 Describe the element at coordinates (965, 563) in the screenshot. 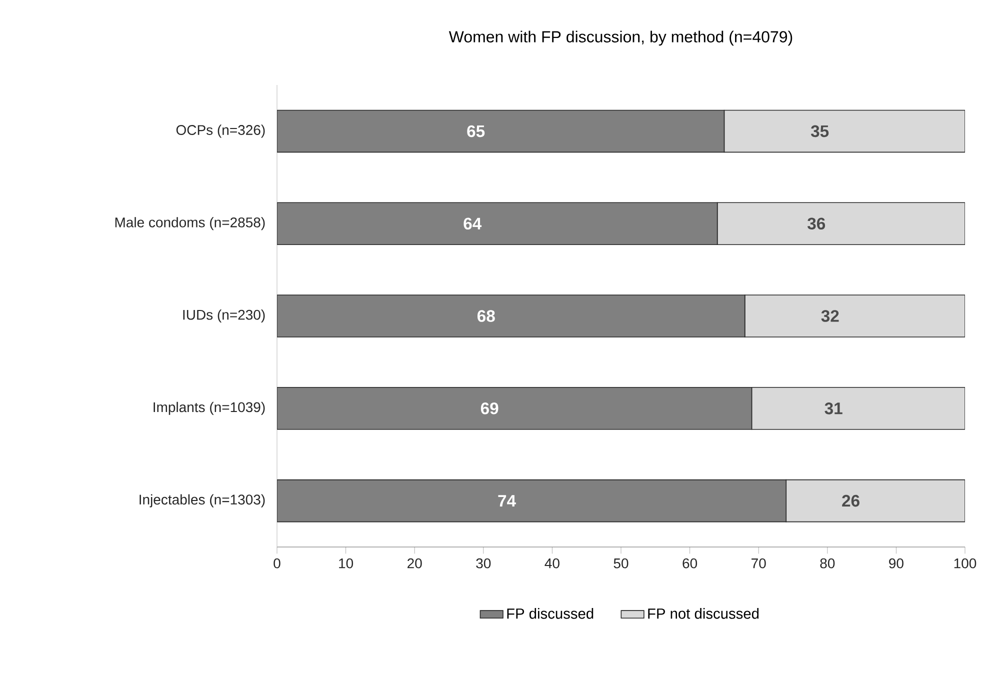

I see `x-tick-label: 100` at that location.